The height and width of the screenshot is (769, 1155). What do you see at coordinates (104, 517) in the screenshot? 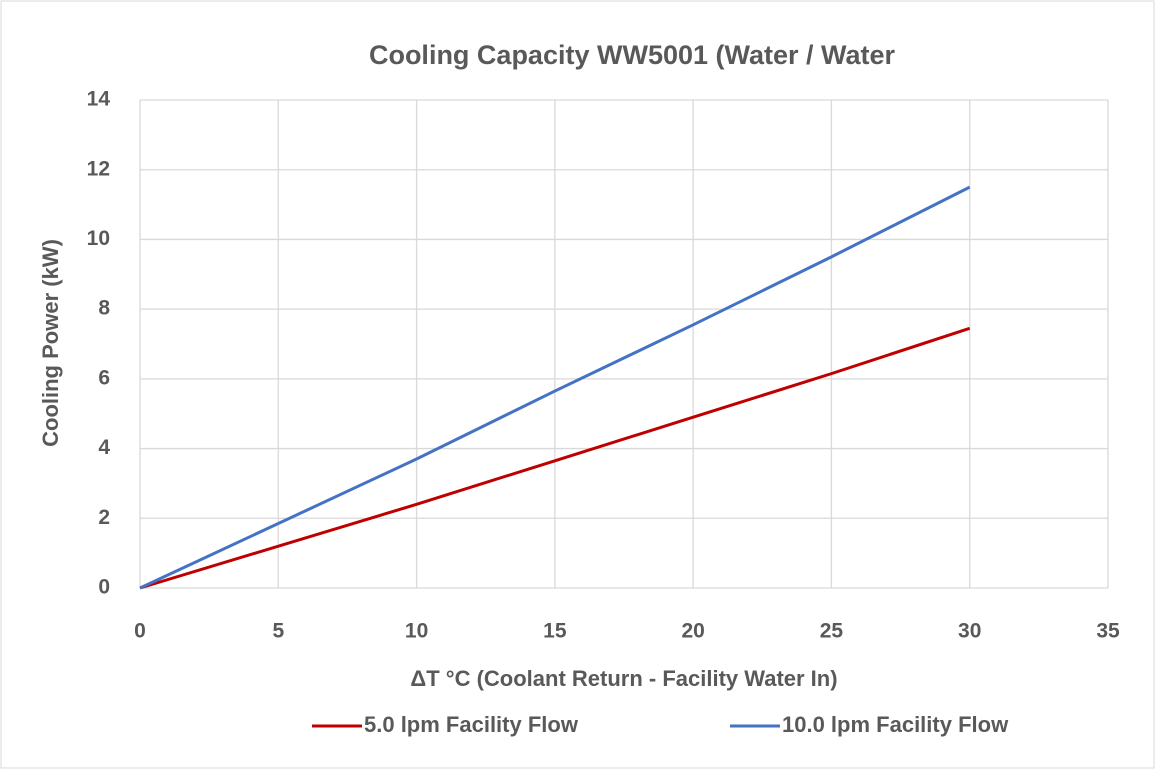
I see `y-tick-label: 2` at bounding box center [104, 517].